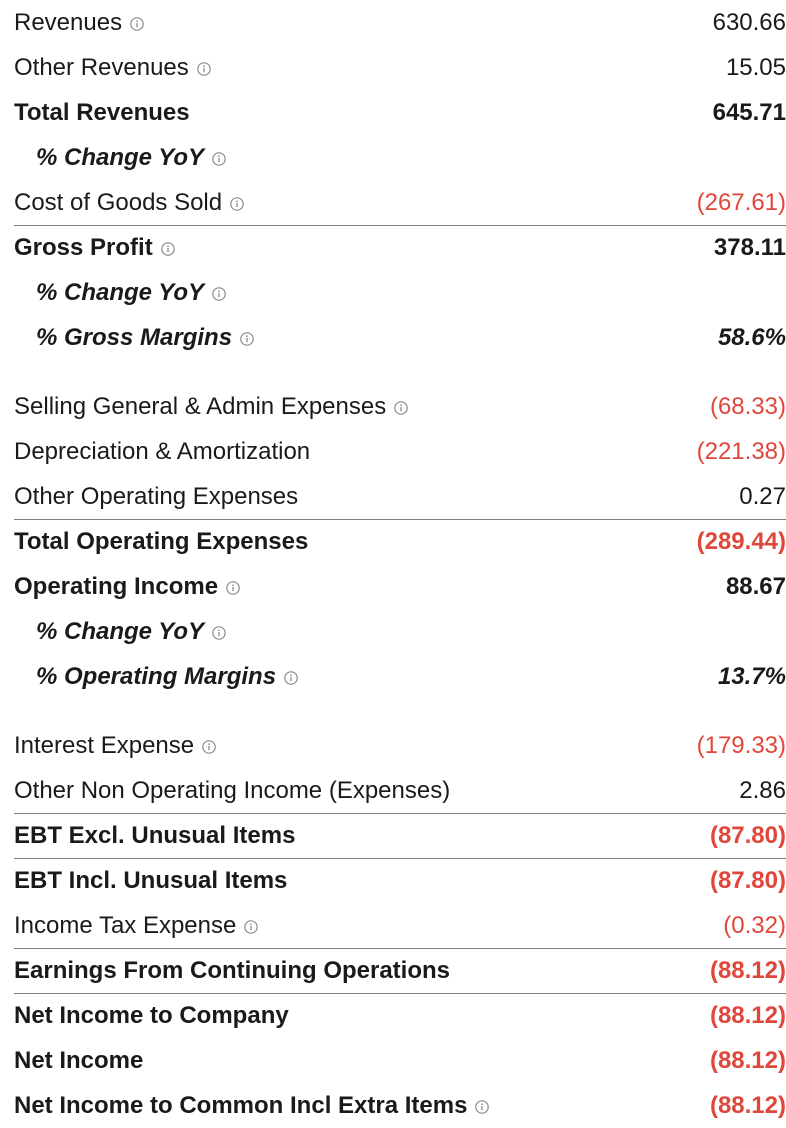 The image size is (786, 1128). What do you see at coordinates (68, 22) in the screenshot?
I see `row-label: Revenues` at bounding box center [68, 22].